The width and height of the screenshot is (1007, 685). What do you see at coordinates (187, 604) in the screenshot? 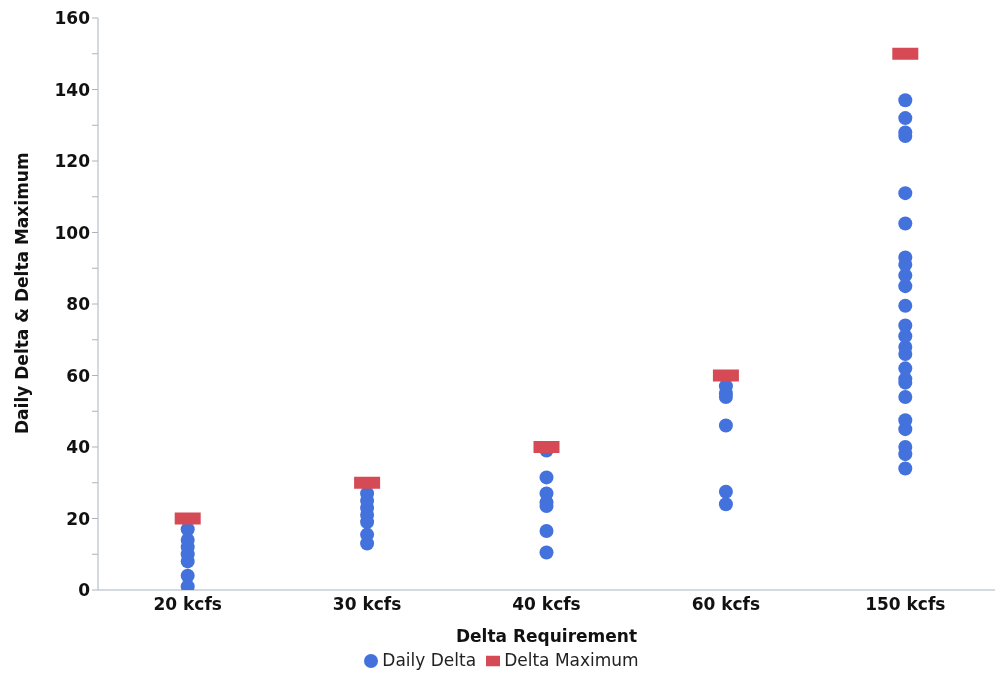
I see `x-tick-label: 20 kcfs` at bounding box center [187, 604].